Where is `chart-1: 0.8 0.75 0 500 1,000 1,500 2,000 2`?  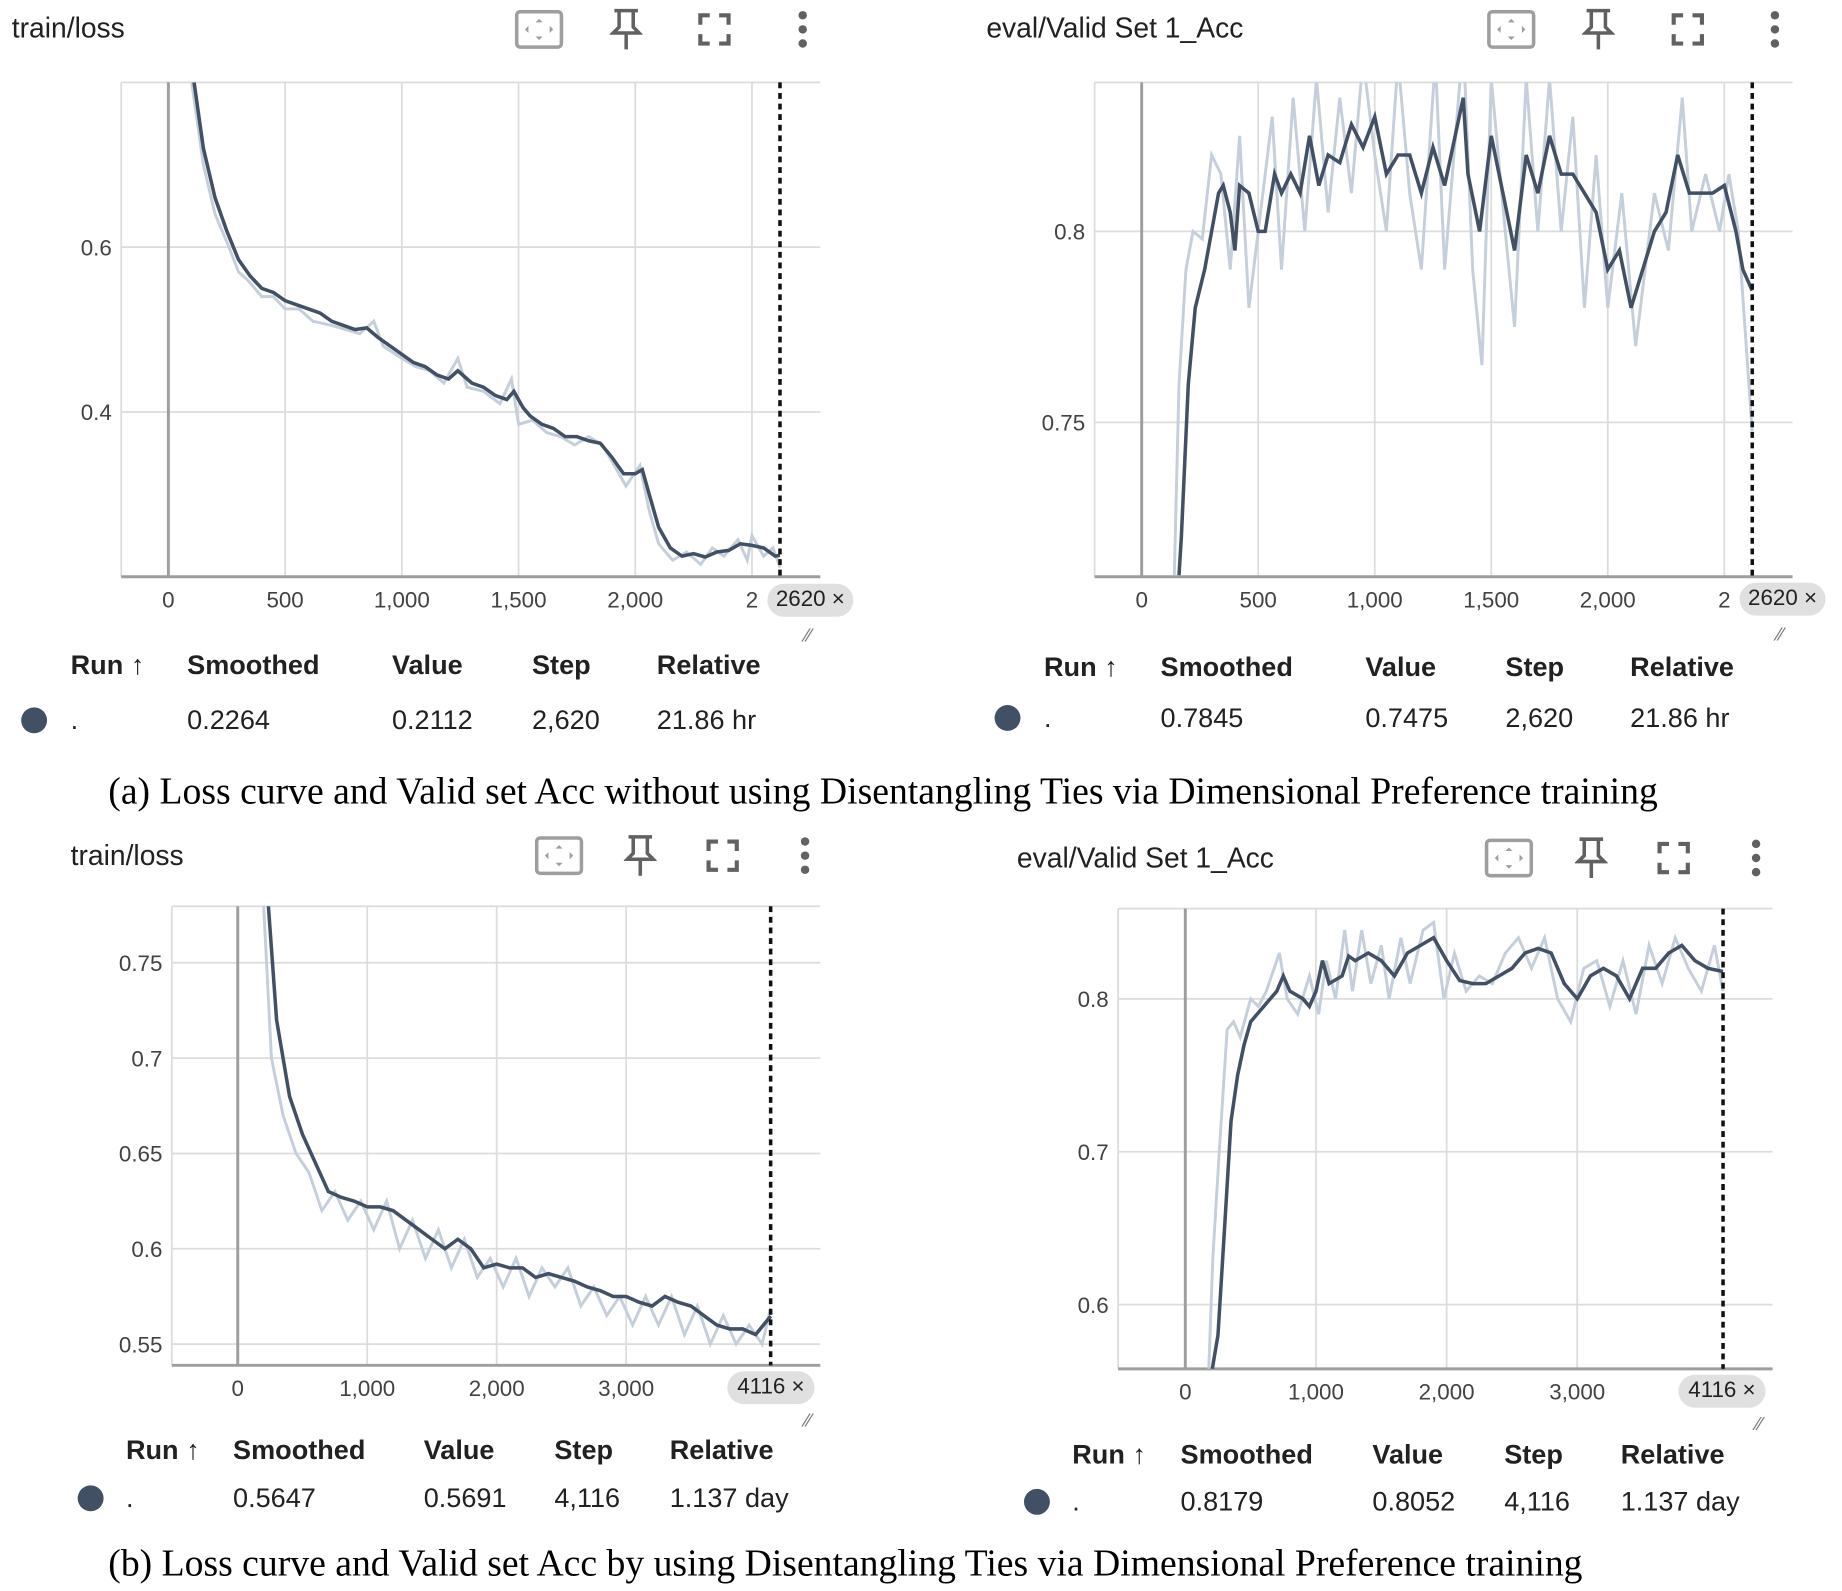
chart-1: 0.8 0.75 0 500 1,000 1,500 2,000 2 is located at coordinates (1417, 346).